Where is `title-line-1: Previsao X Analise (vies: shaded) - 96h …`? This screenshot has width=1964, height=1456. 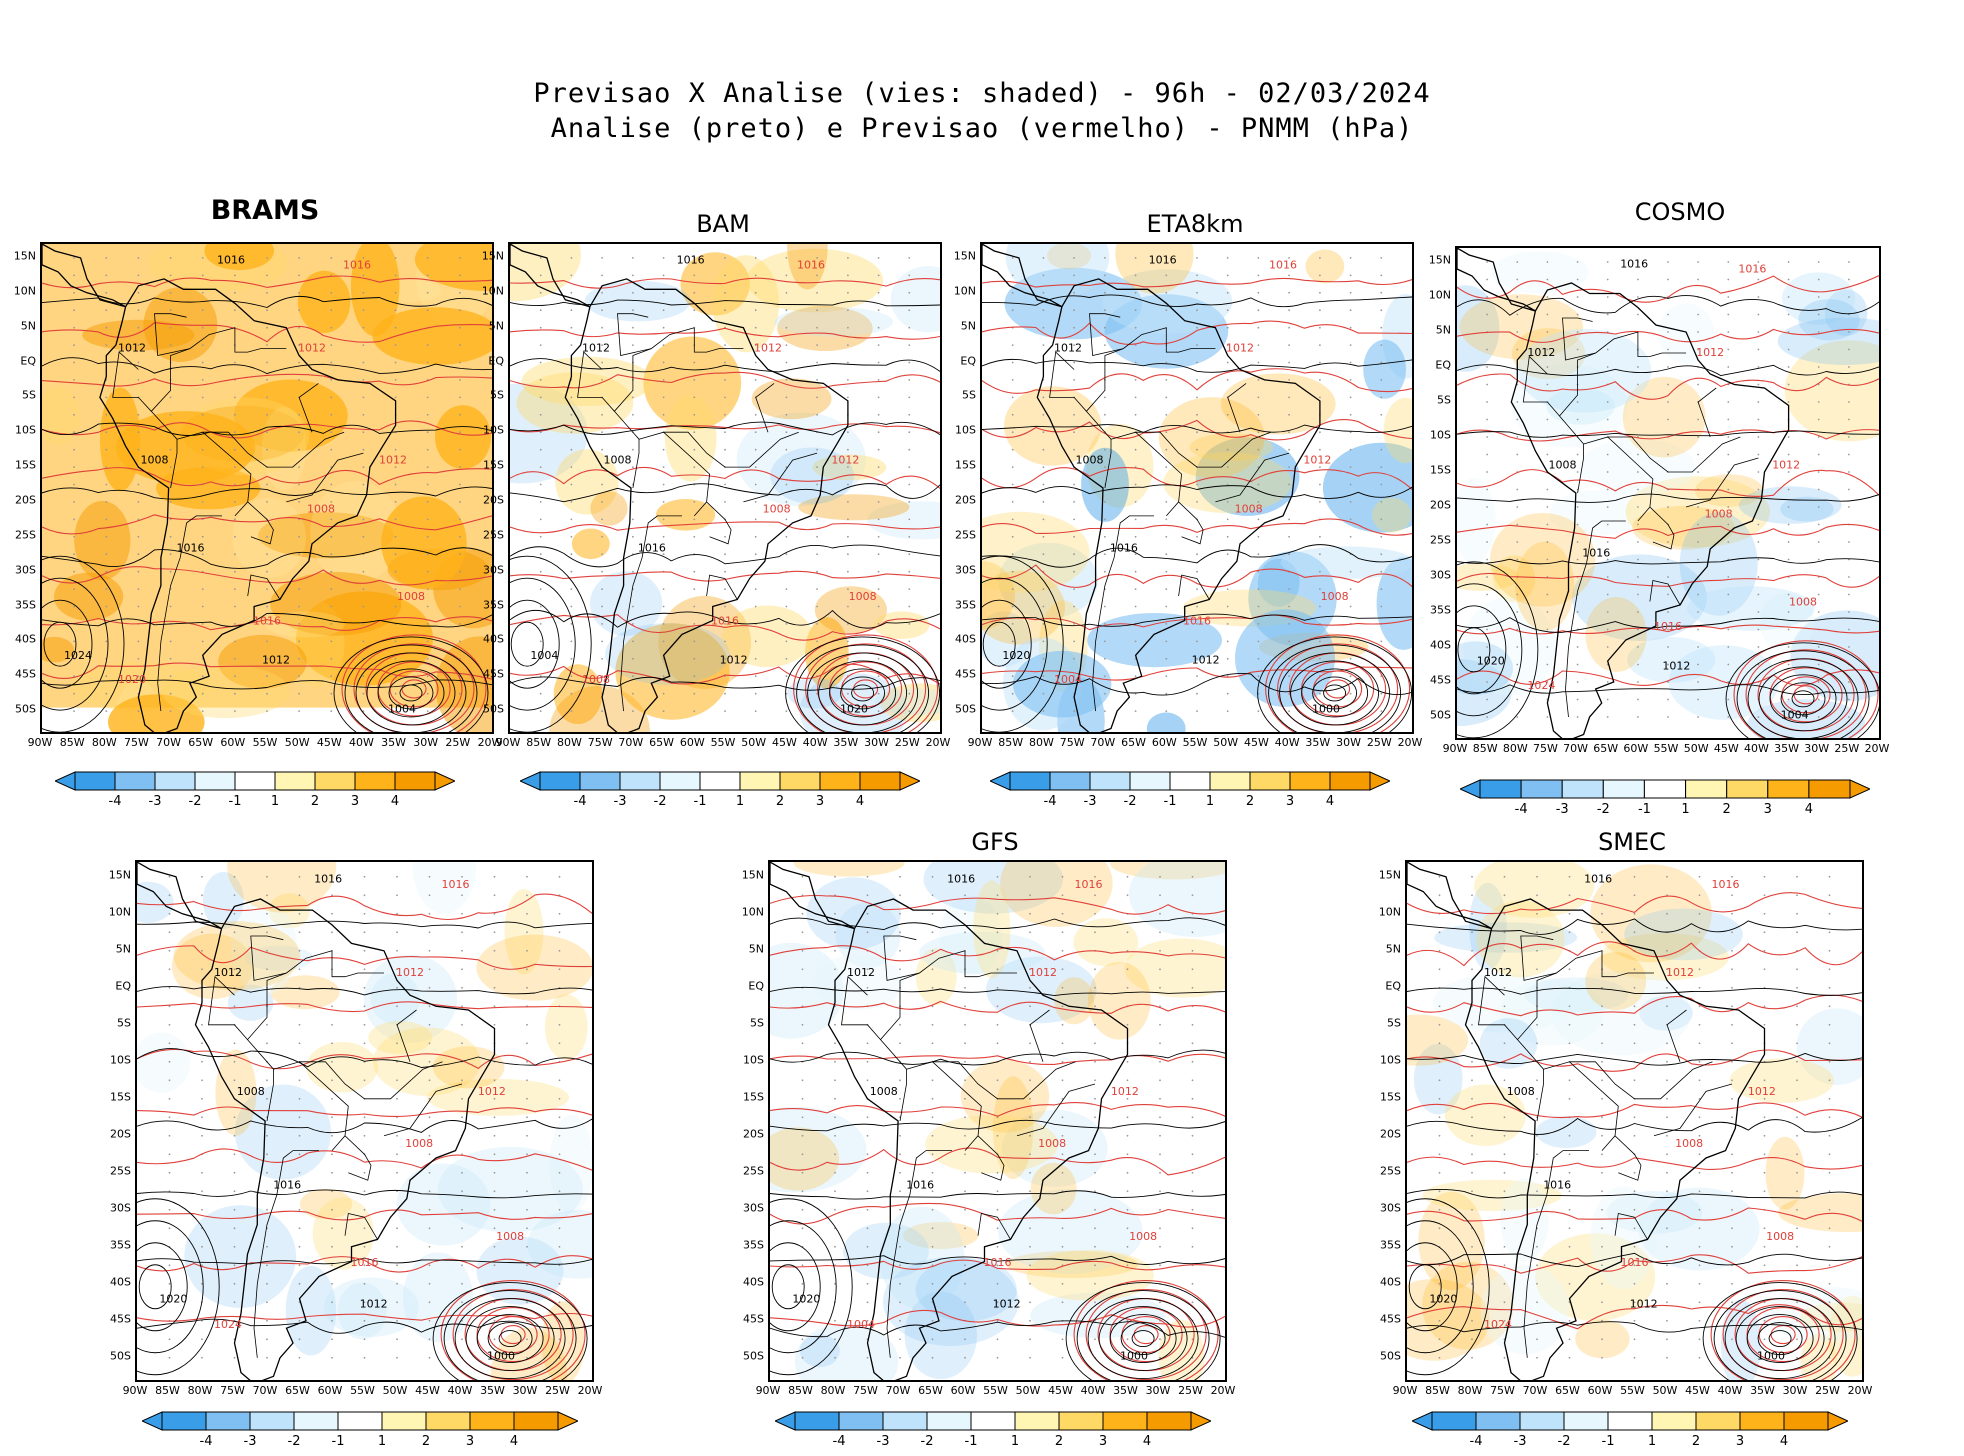 title-line-1: Previsao X Analise (vies: shaded) - 96h … is located at coordinates (982, 93).